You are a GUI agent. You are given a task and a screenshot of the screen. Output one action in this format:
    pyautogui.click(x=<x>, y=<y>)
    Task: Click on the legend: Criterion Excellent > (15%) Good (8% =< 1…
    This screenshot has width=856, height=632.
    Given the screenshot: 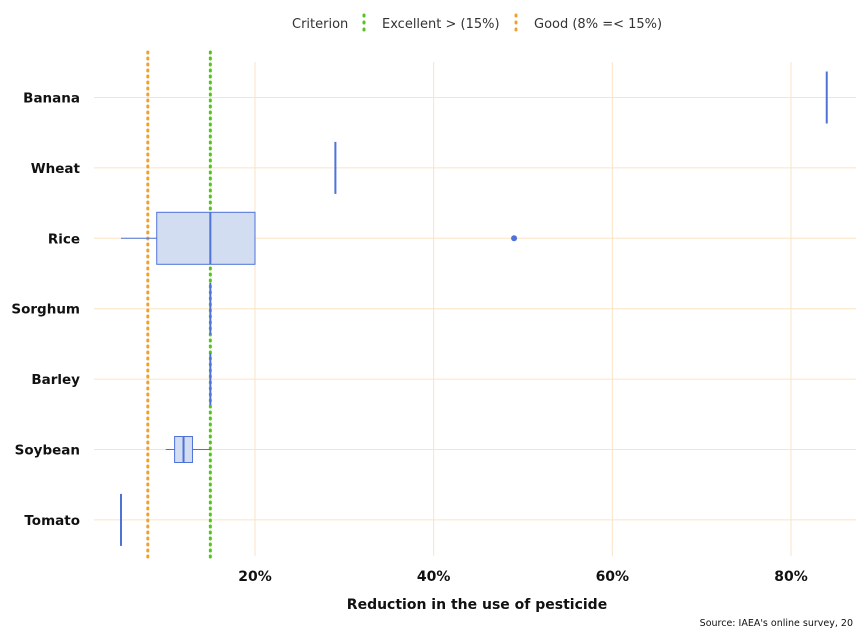 What is the action you would take?
    pyautogui.click(x=477, y=24)
    